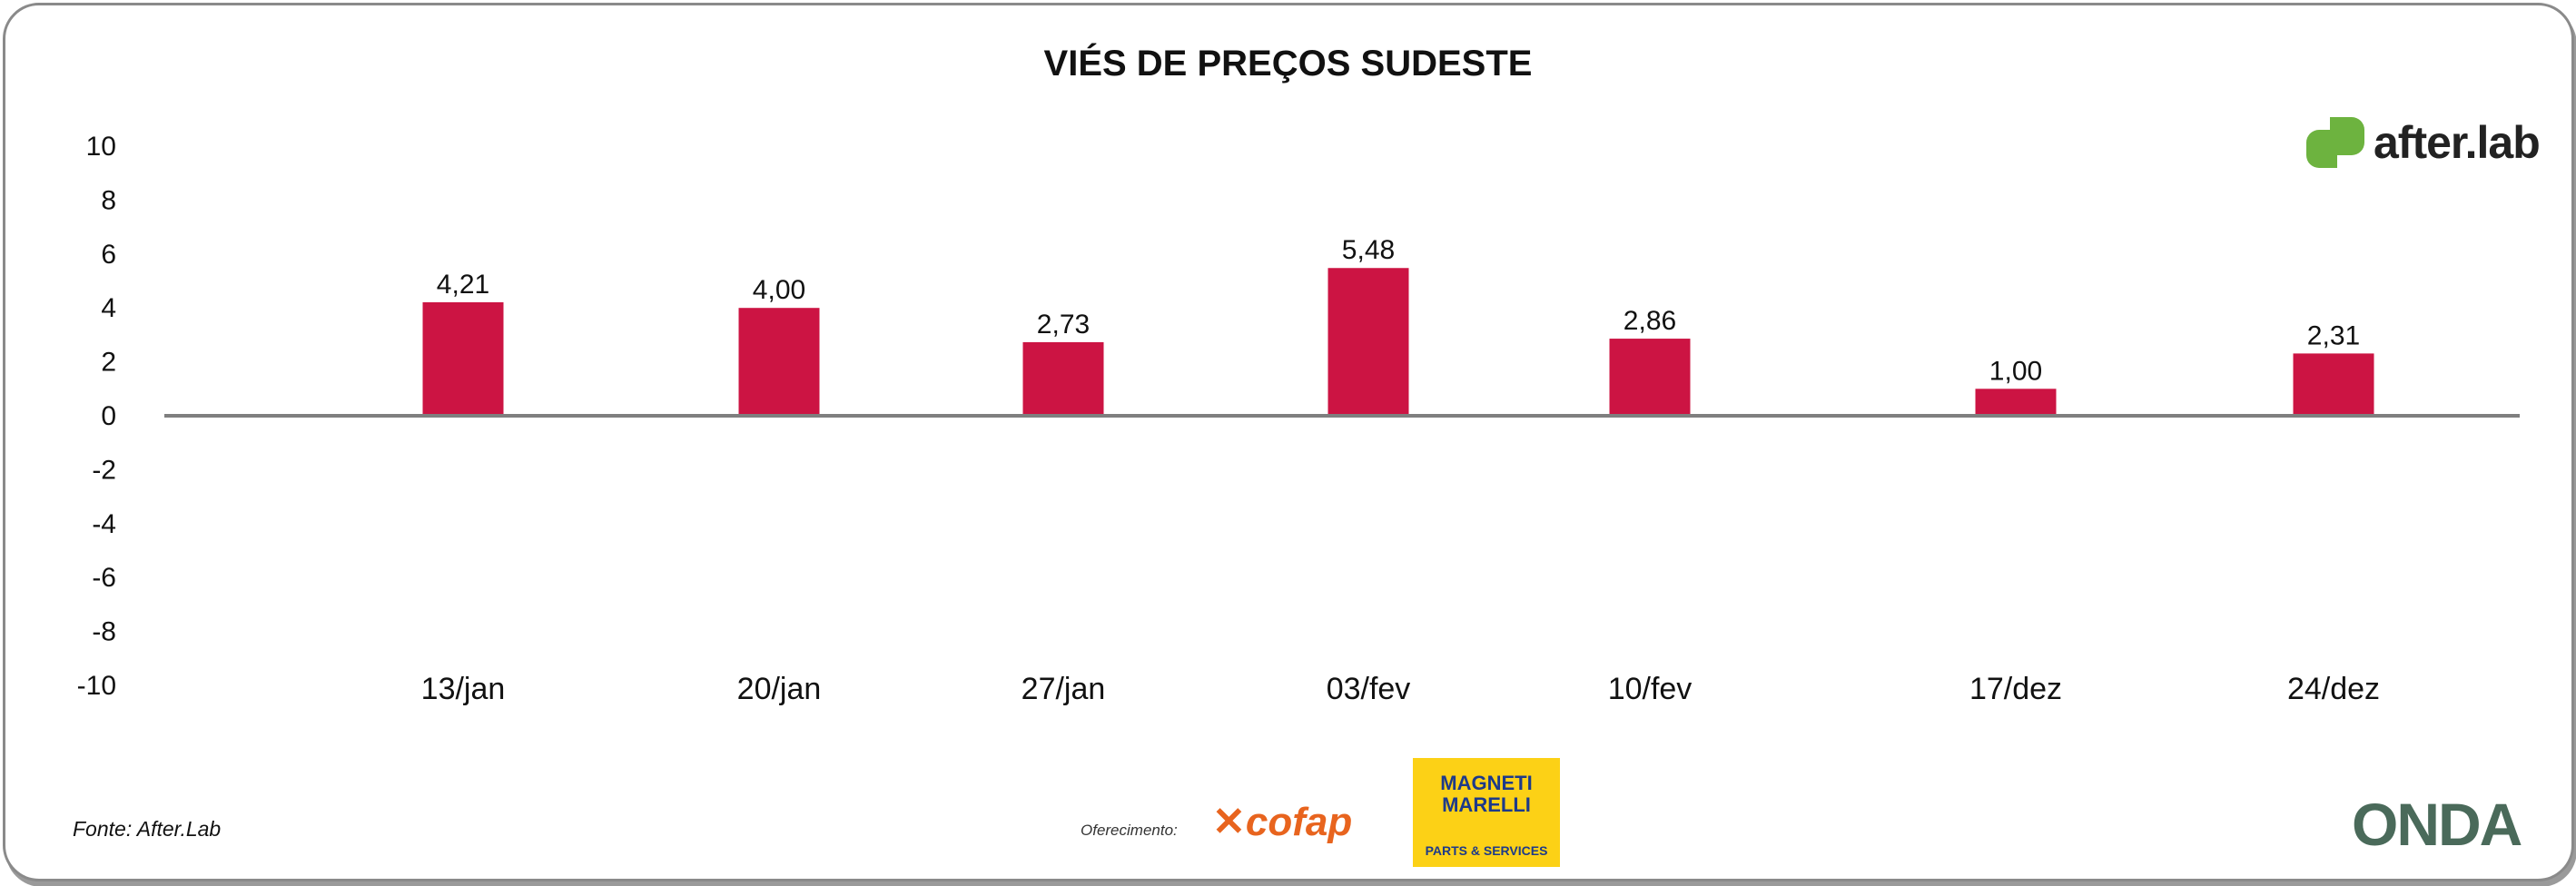 This screenshot has width=2576, height=886. Describe the element at coordinates (2335, 142) in the screenshot. I see `afterlab-mark-icon` at that location.